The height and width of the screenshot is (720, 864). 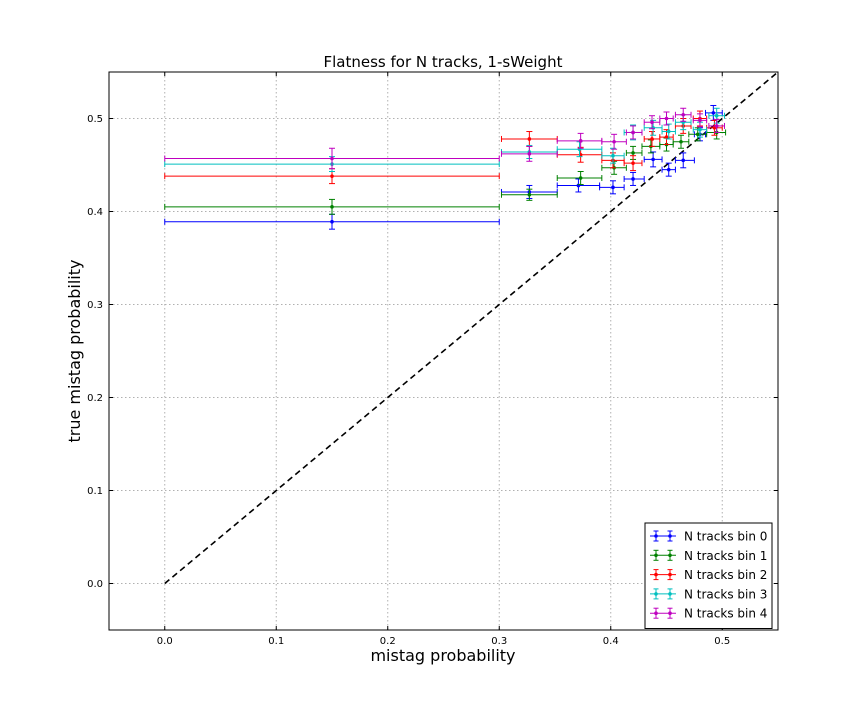 What do you see at coordinates (725, 594) in the screenshot?
I see `legend-label: N tracks bin 3` at bounding box center [725, 594].